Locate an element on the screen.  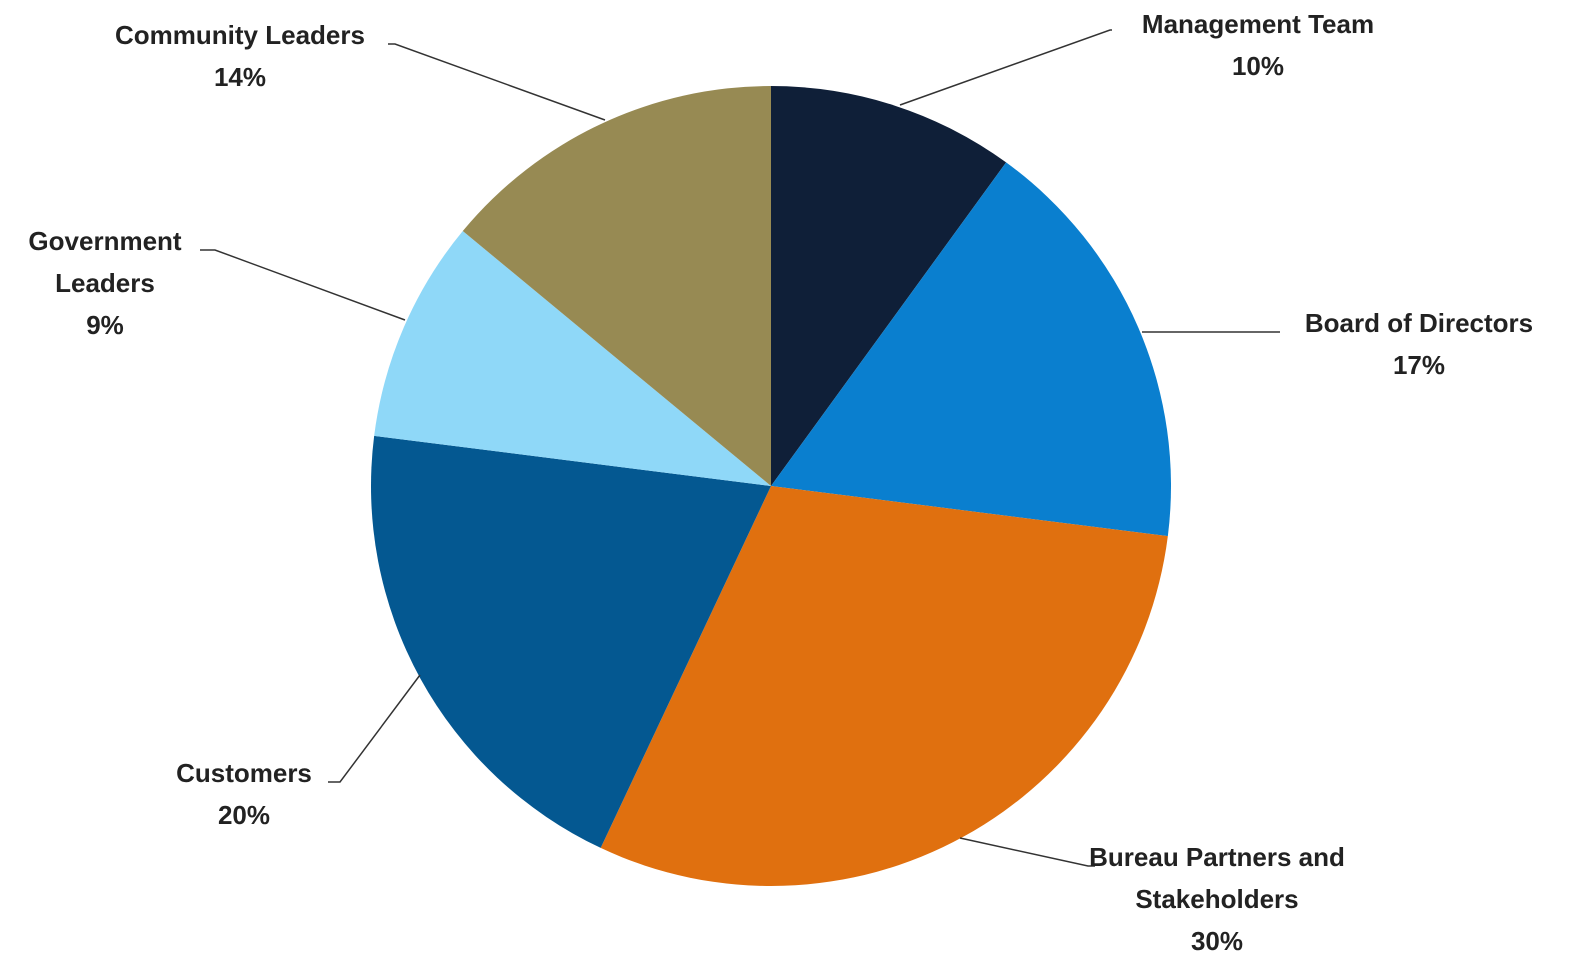
value-label: 14% is located at coordinates (240, 77).